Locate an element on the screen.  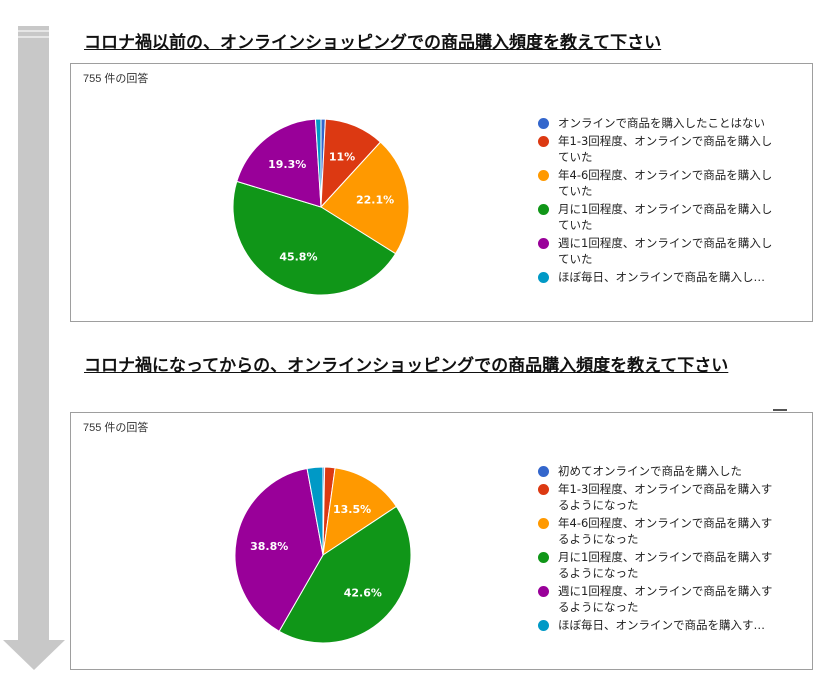
legend-label: 月に1回程度、オンラインで商品を購入するようになった is located at coordinates (665, 565).